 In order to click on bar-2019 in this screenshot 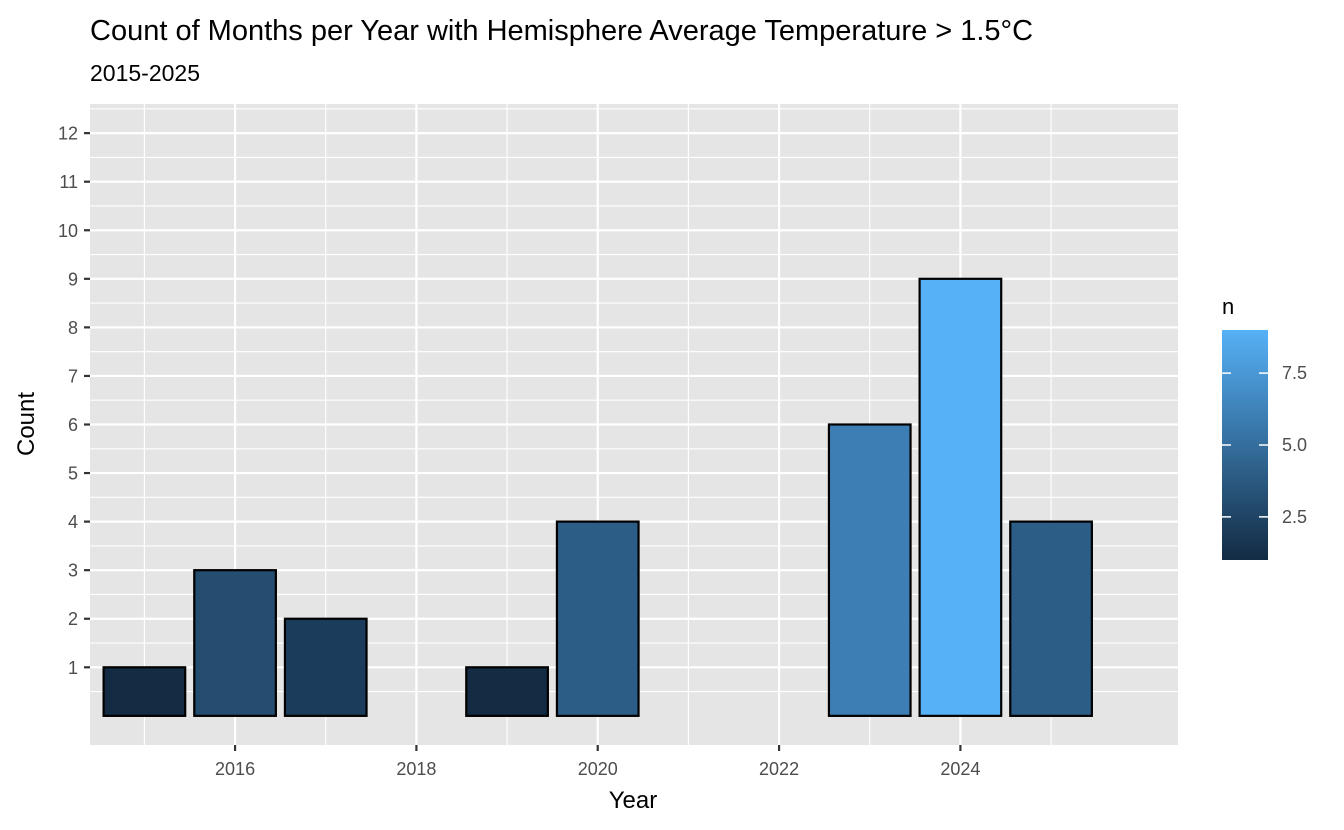, I will do `click(507, 691)`.